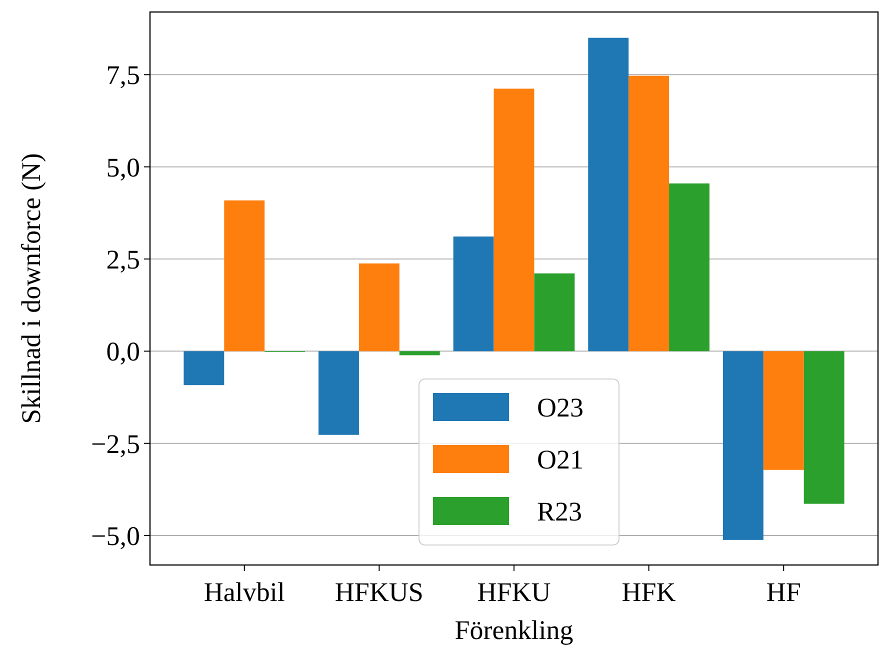 The image size is (880, 653). Describe the element at coordinates (560, 459) in the screenshot. I see `legend-label: O21` at that location.